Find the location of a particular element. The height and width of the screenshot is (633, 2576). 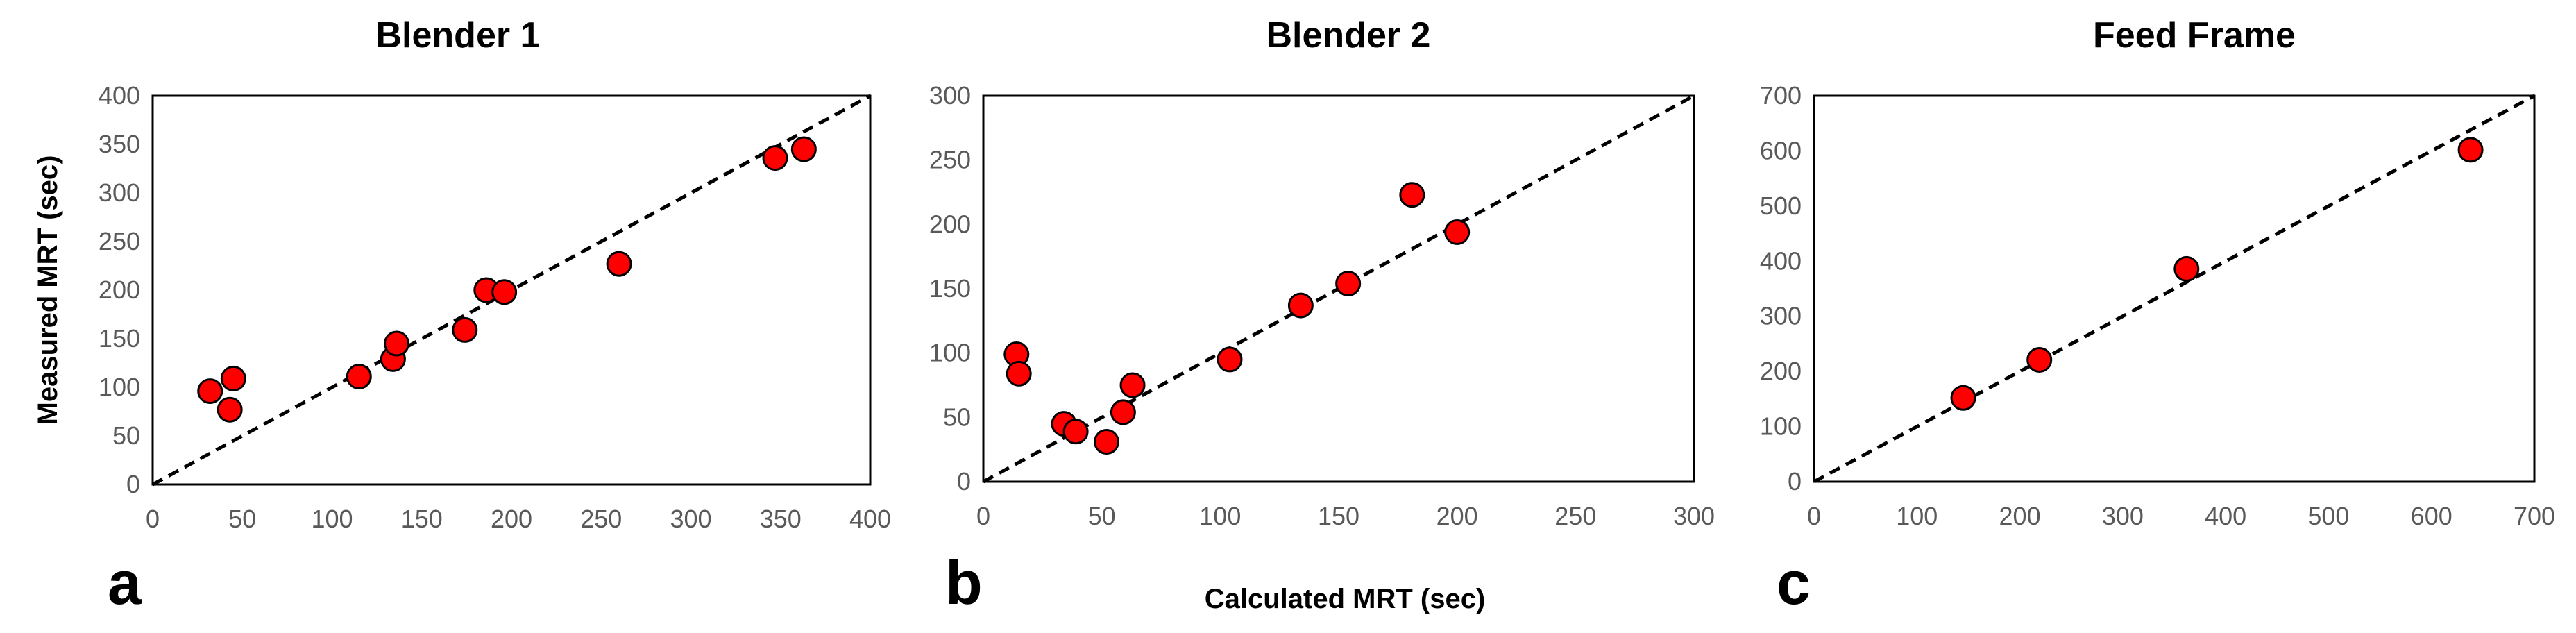

y-axis-label: Measured MRT (sec) is located at coordinates (48, 290).